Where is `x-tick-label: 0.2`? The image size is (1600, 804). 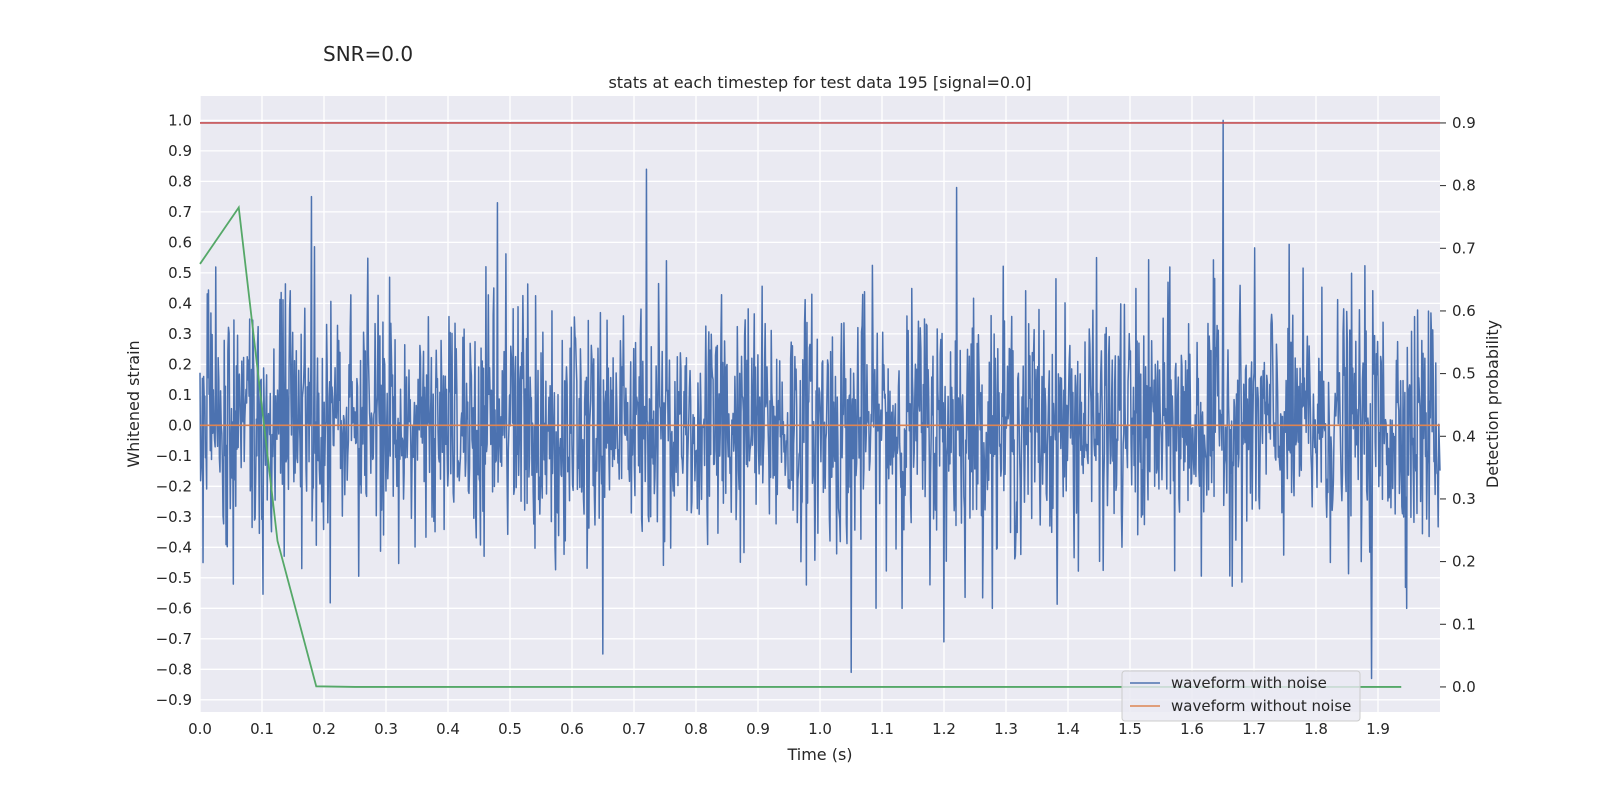 x-tick-label: 0.2 is located at coordinates (324, 729).